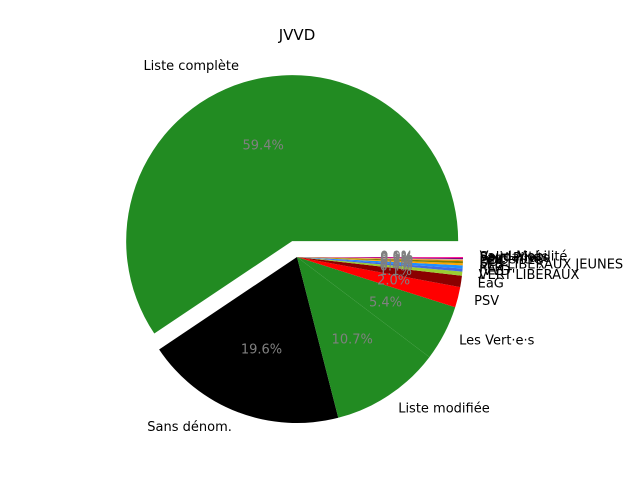  I want to click on slice-label-eag: EaG, so click(491, 283).